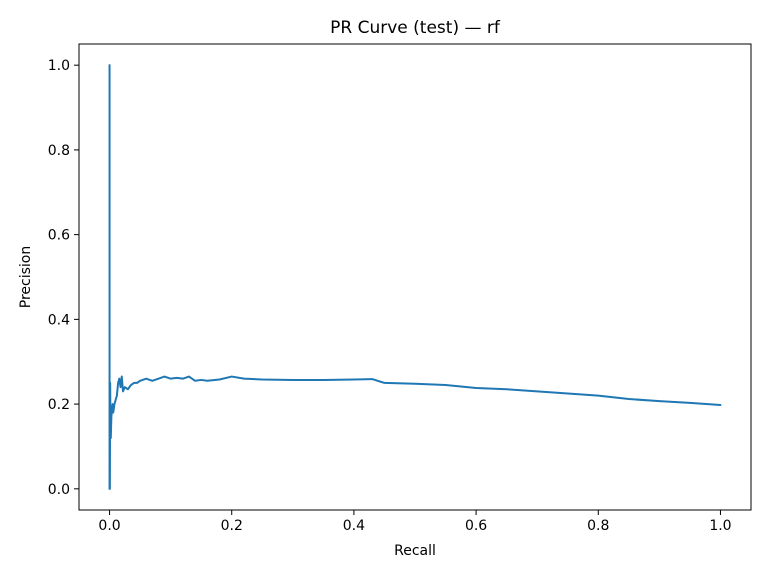 Image resolution: width=768 pixels, height=576 pixels. I want to click on x-tick-label: 0.6, so click(476, 526).